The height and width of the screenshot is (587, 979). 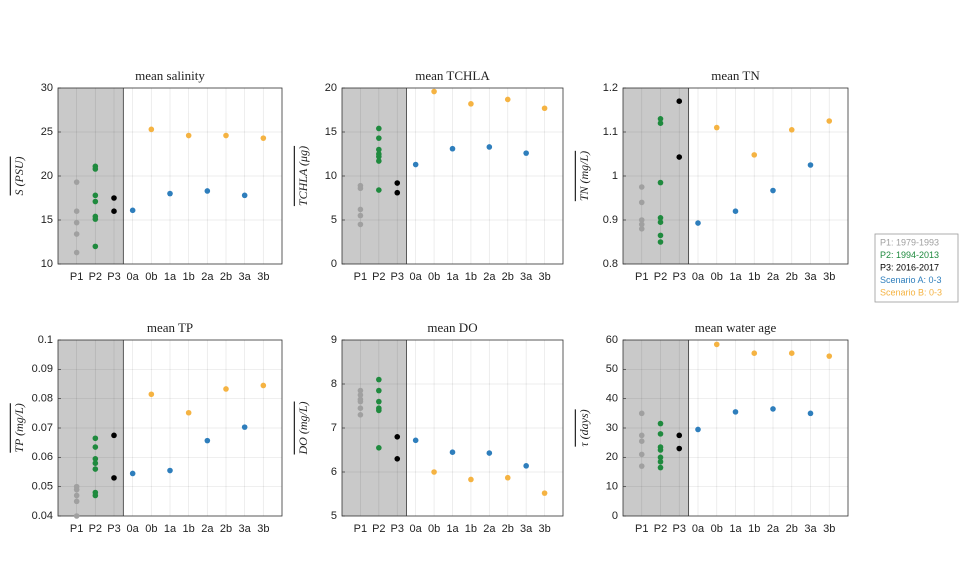 What do you see at coordinates (909, 267) in the screenshot?
I see `legend-entry: P3: 2016-2017` at bounding box center [909, 267].